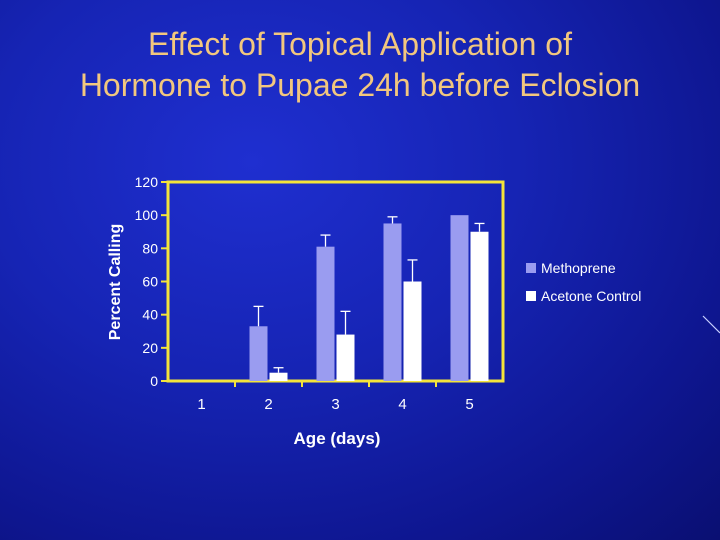  I want to click on legend-label: Acetone Control, so click(591, 296).